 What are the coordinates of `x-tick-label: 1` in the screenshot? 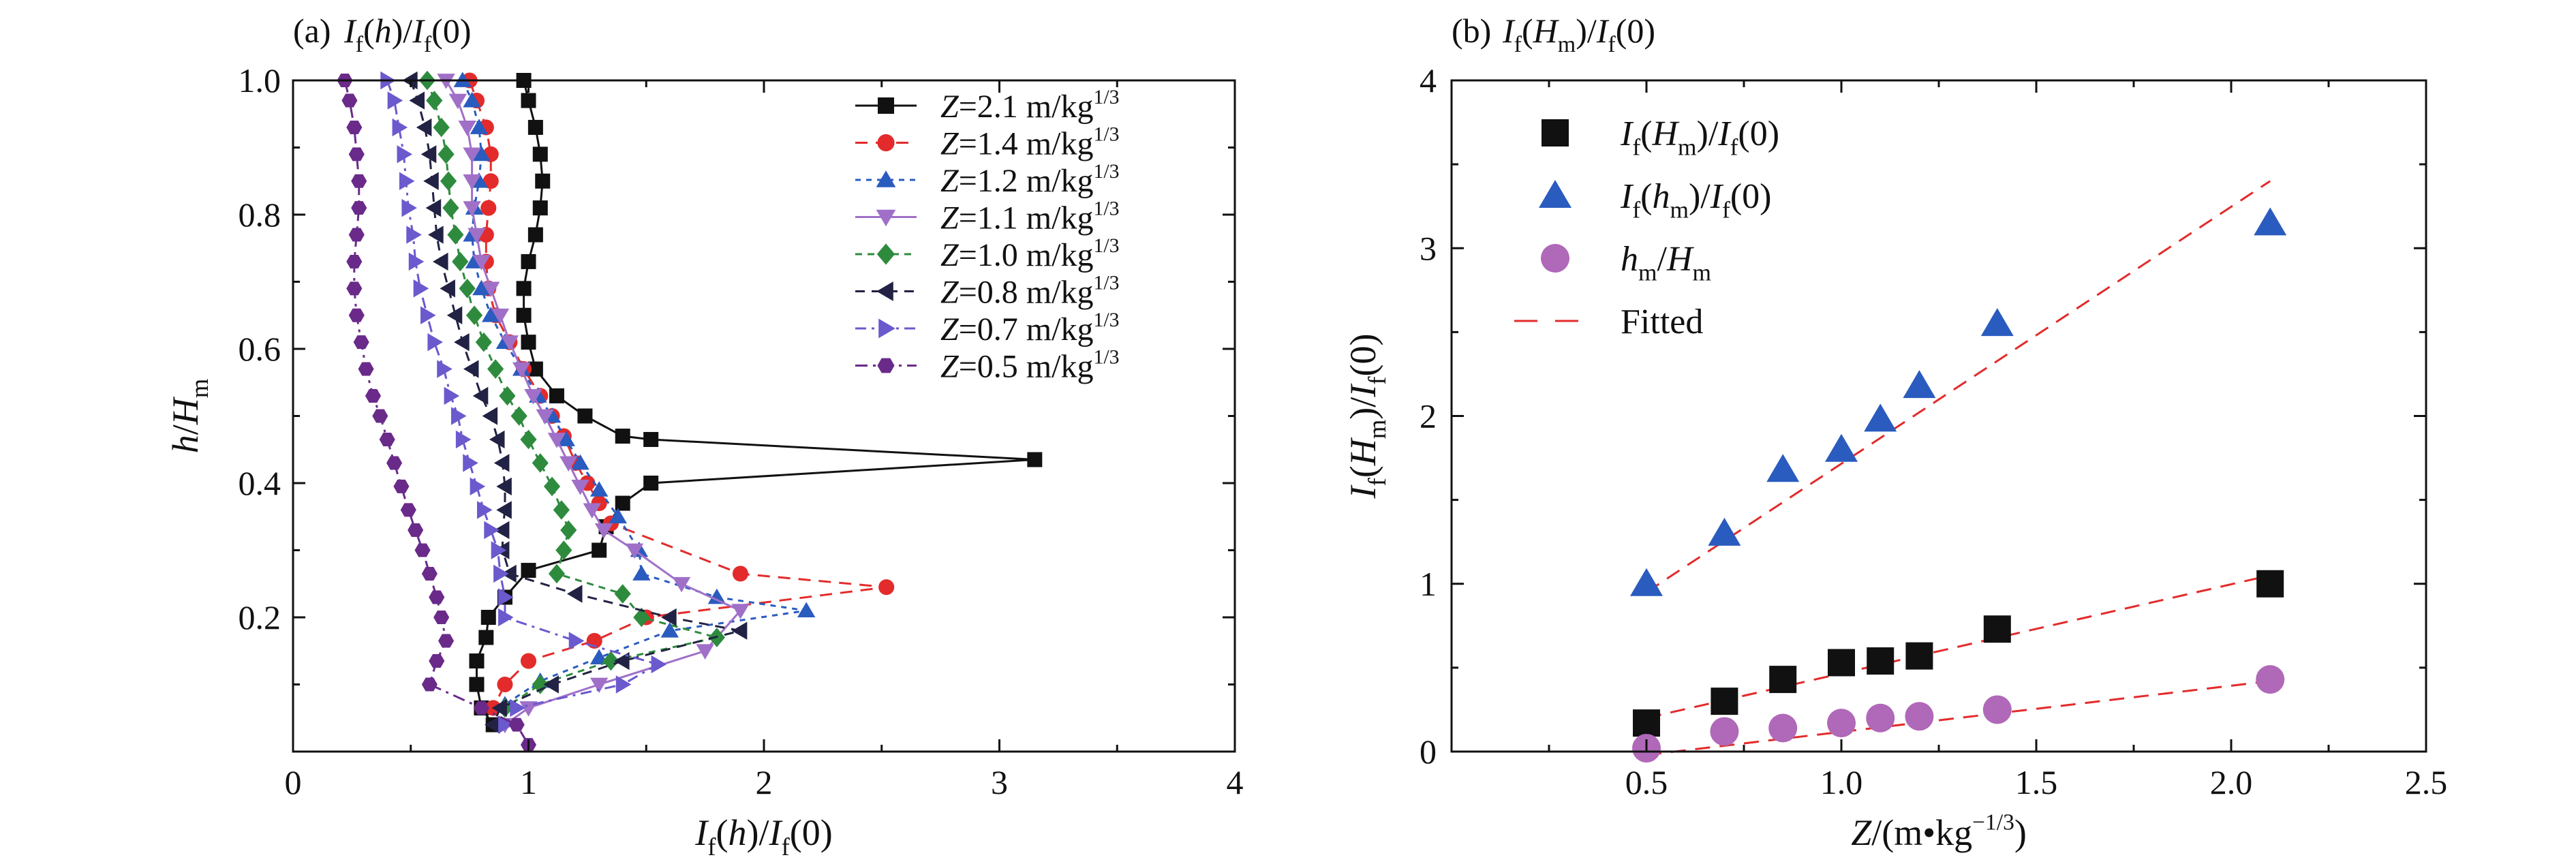 It's located at (528, 782).